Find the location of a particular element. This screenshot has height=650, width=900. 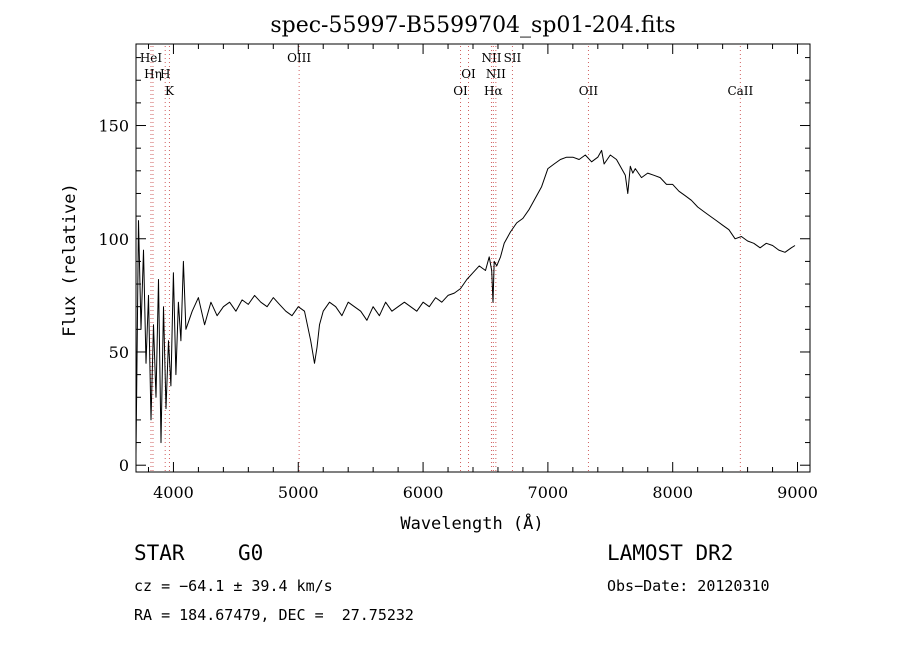

line-label-6: OI is located at coordinates (468, 74).